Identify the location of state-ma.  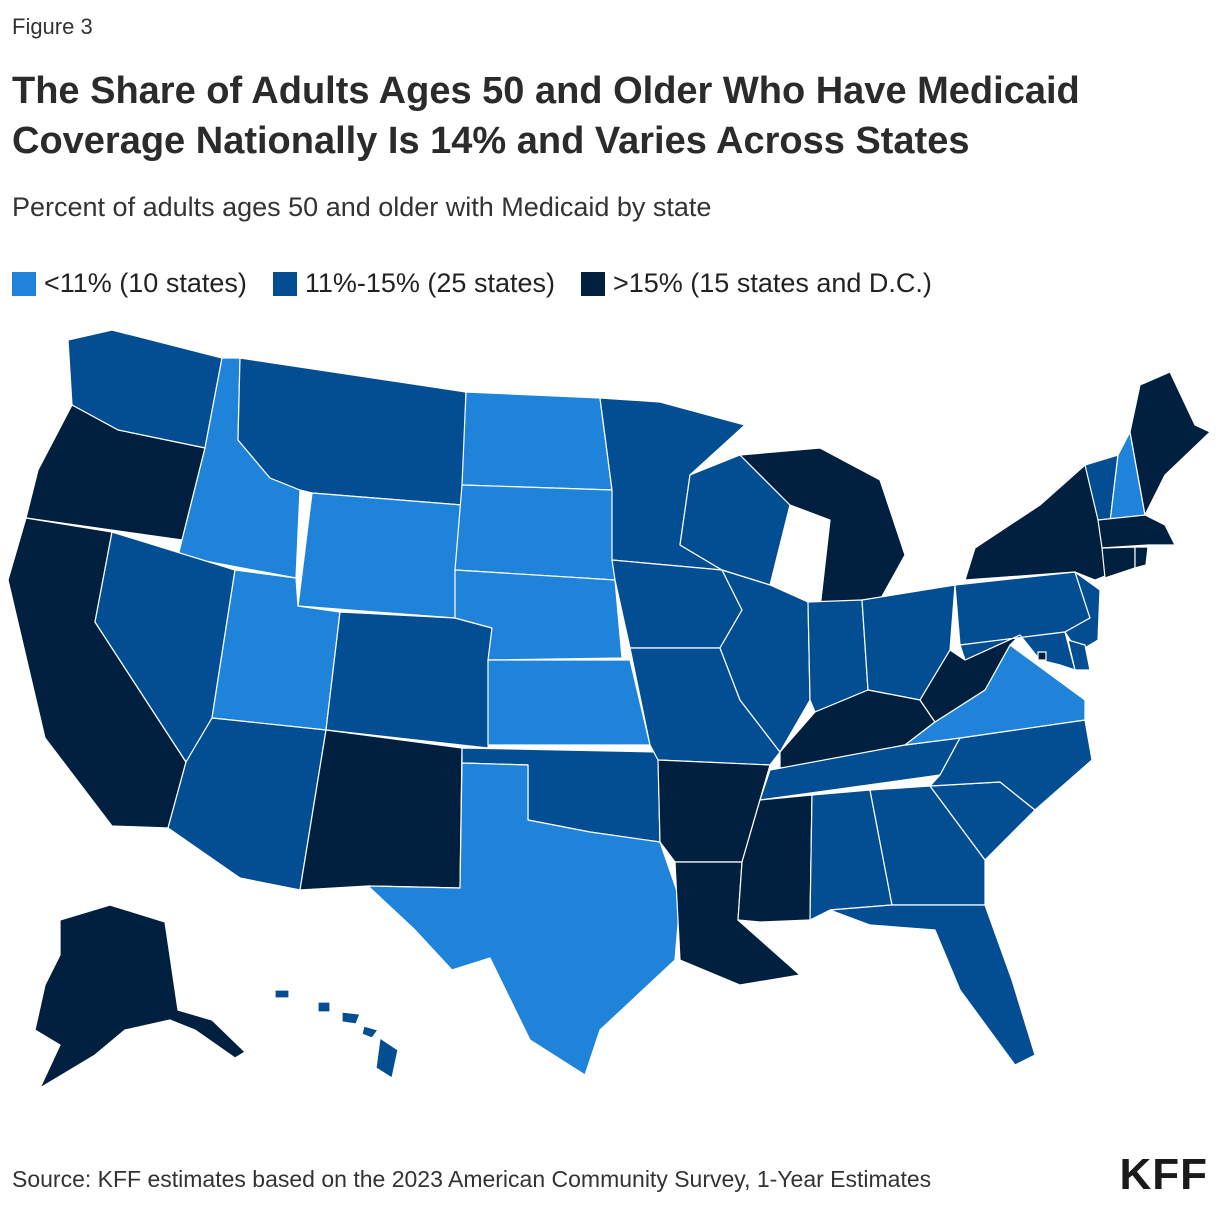
(1136, 531).